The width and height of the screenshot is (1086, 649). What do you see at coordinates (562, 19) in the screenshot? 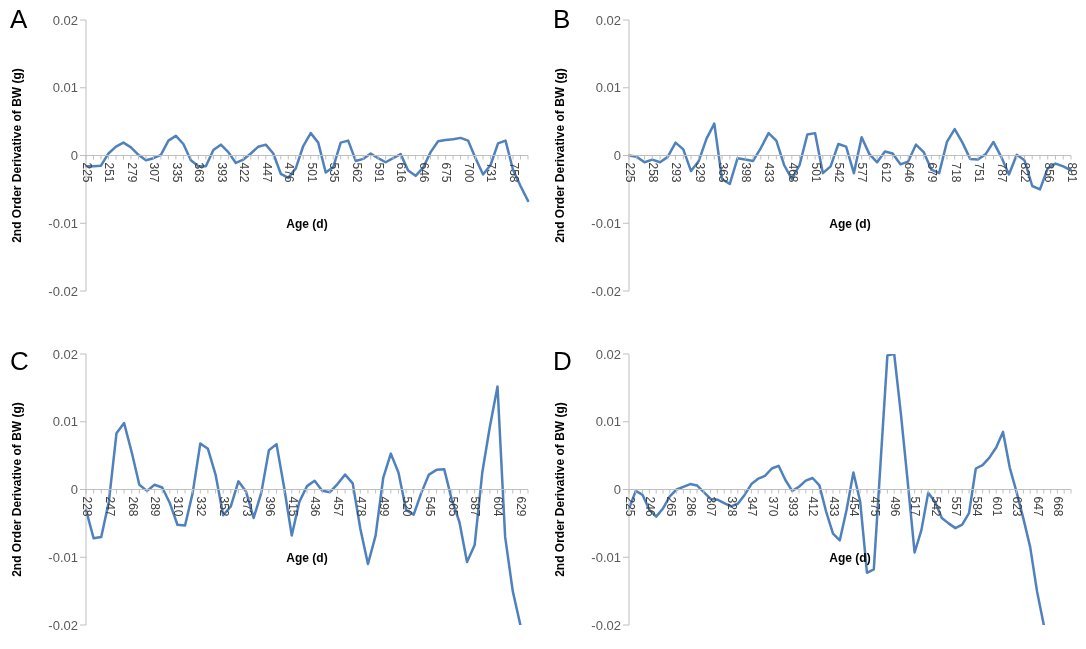
I see `chart-title: B` at bounding box center [562, 19].